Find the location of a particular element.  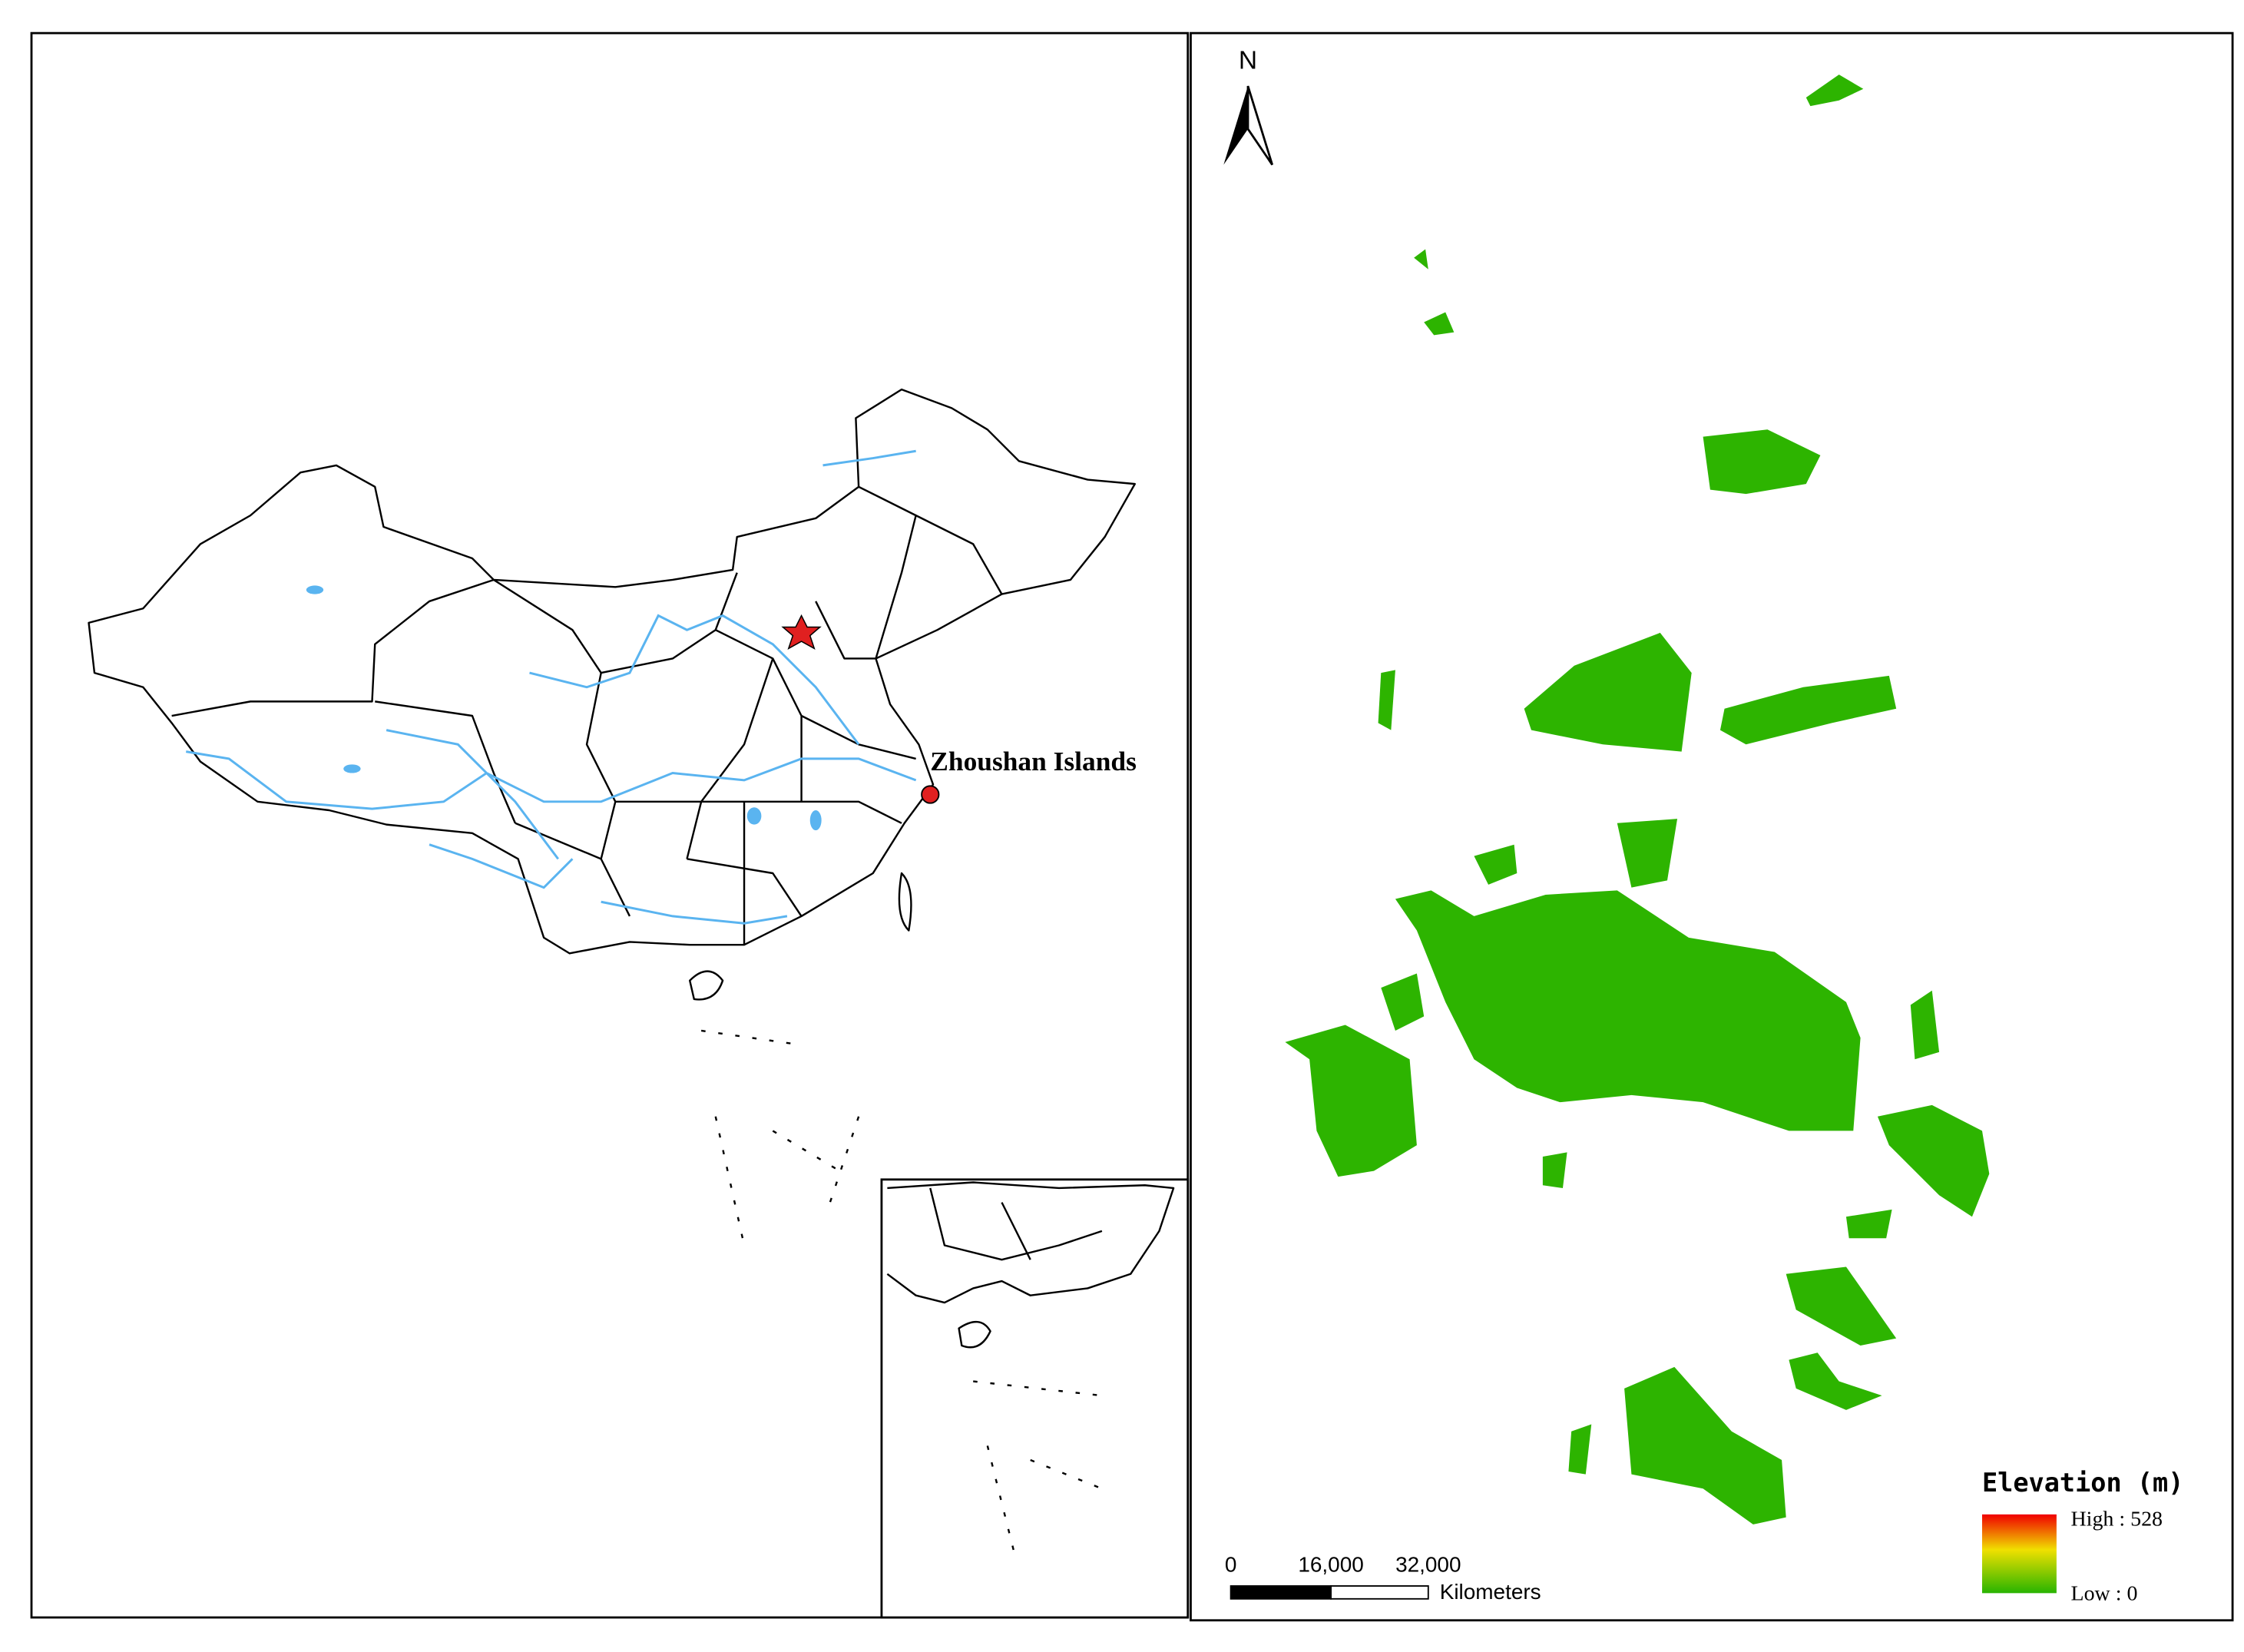

rivers is located at coordinates (551, 687).